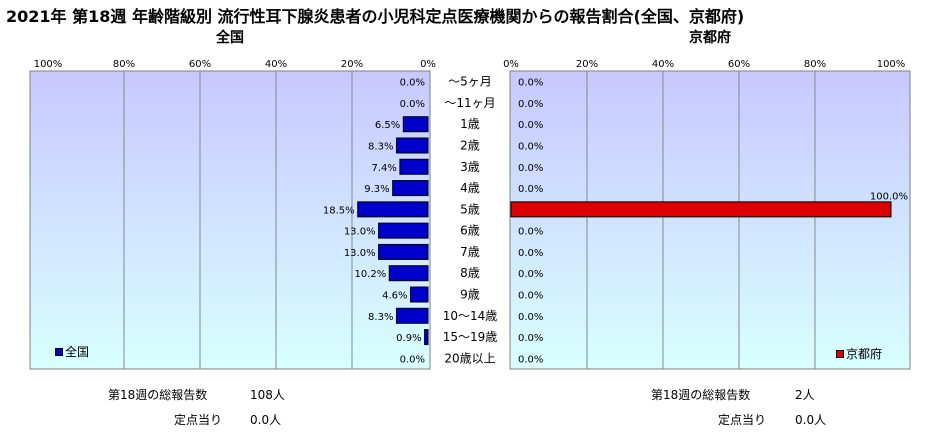 The width and height of the screenshot is (949, 433). Describe the element at coordinates (470, 188) in the screenshot. I see `category-label: 4歳` at that location.